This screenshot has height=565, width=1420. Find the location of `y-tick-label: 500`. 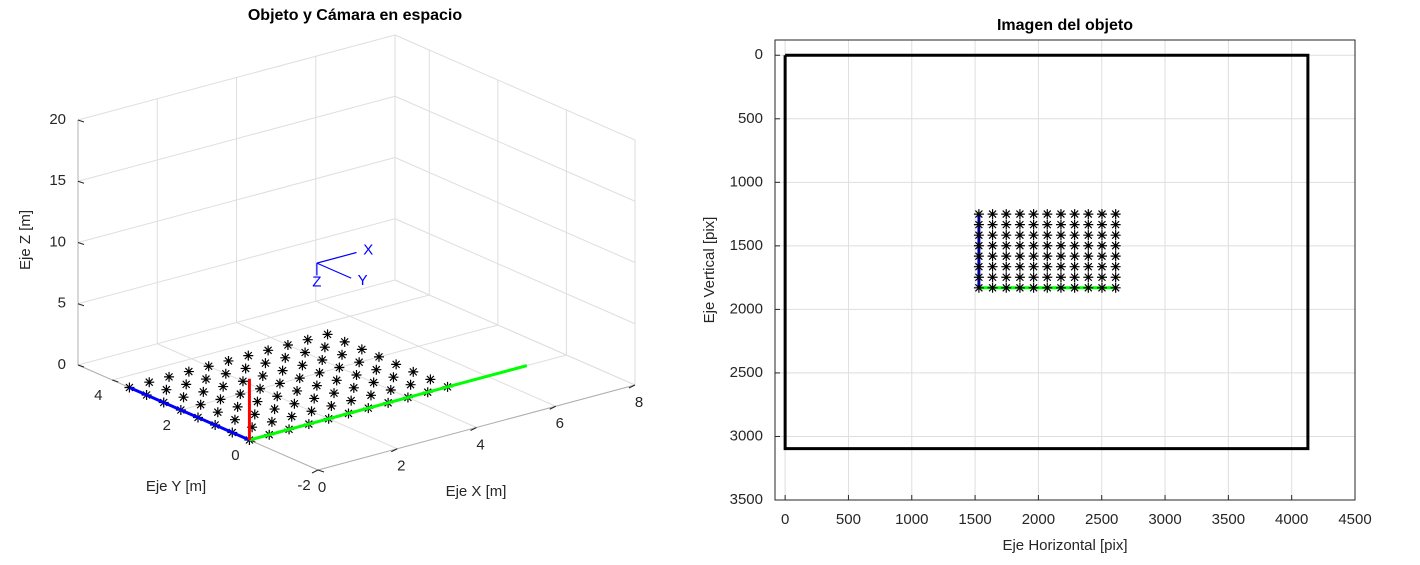

y-tick-label: 500 is located at coordinates (750, 118).